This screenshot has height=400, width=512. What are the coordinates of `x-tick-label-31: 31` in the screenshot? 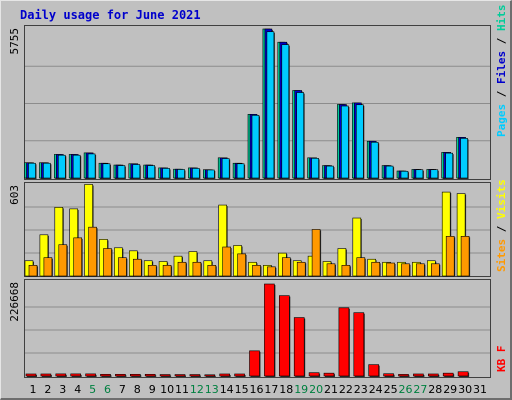 It's located at (480, 389).